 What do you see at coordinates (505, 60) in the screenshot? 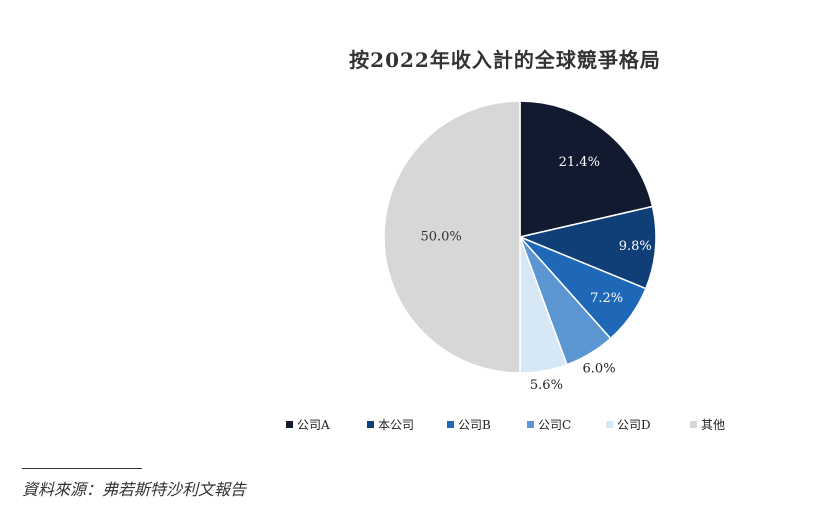
I see `chart-title: 按2022年收入計的全球競爭格局` at bounding box center [505, 60].